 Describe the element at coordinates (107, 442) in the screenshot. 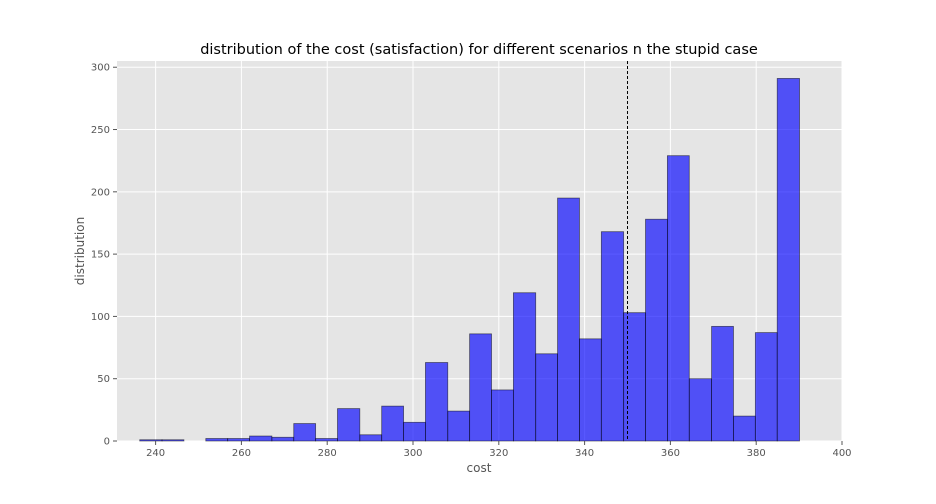

I see `y-tick-label: 0` at that location.